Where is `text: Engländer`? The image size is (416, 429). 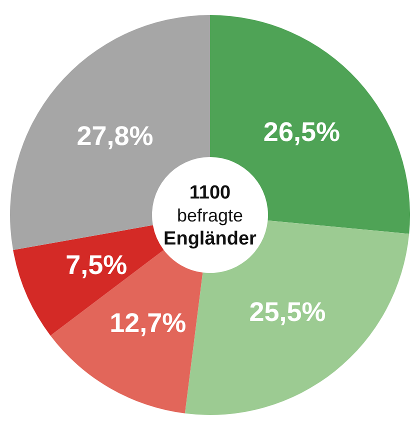
text: Engländer is located at coordinates (211, 239).